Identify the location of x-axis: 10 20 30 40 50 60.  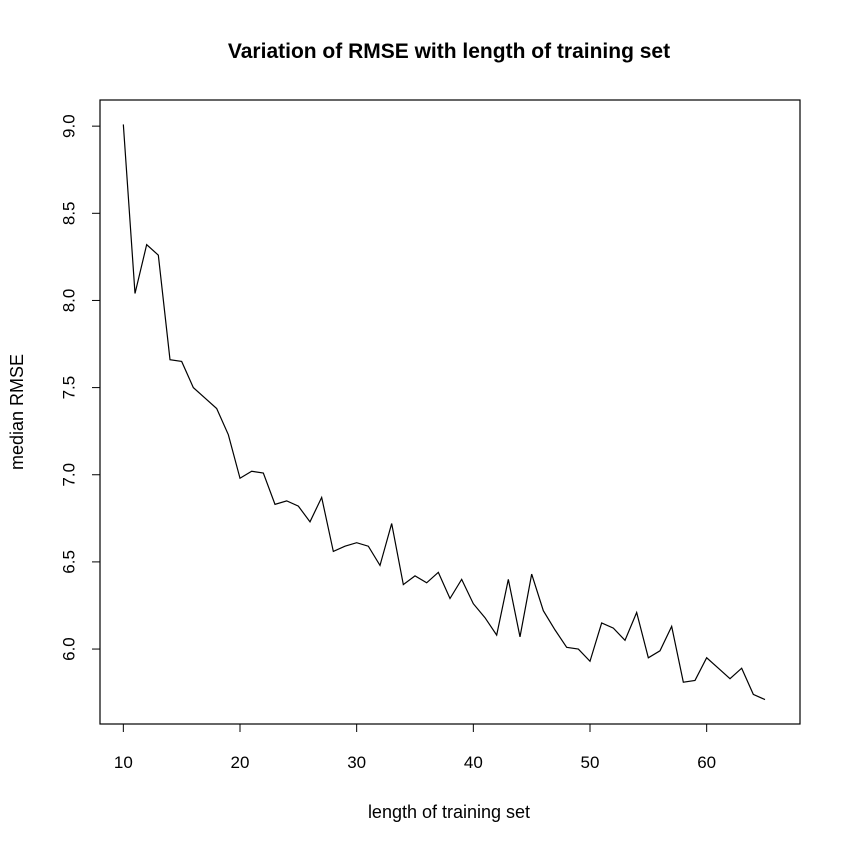
(415, 748).